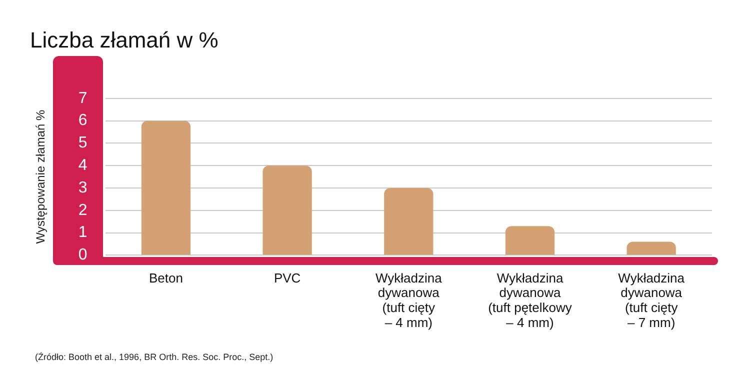 Image resolution: width=754 pixels, height=375 pixels. What do you see at coordinates (530, 300) in the screenshot?
I see `x-tick-label: Wykładzina dywanowa (tuft pętelkowy – 4 mm)` at bounding box center [530, 300].